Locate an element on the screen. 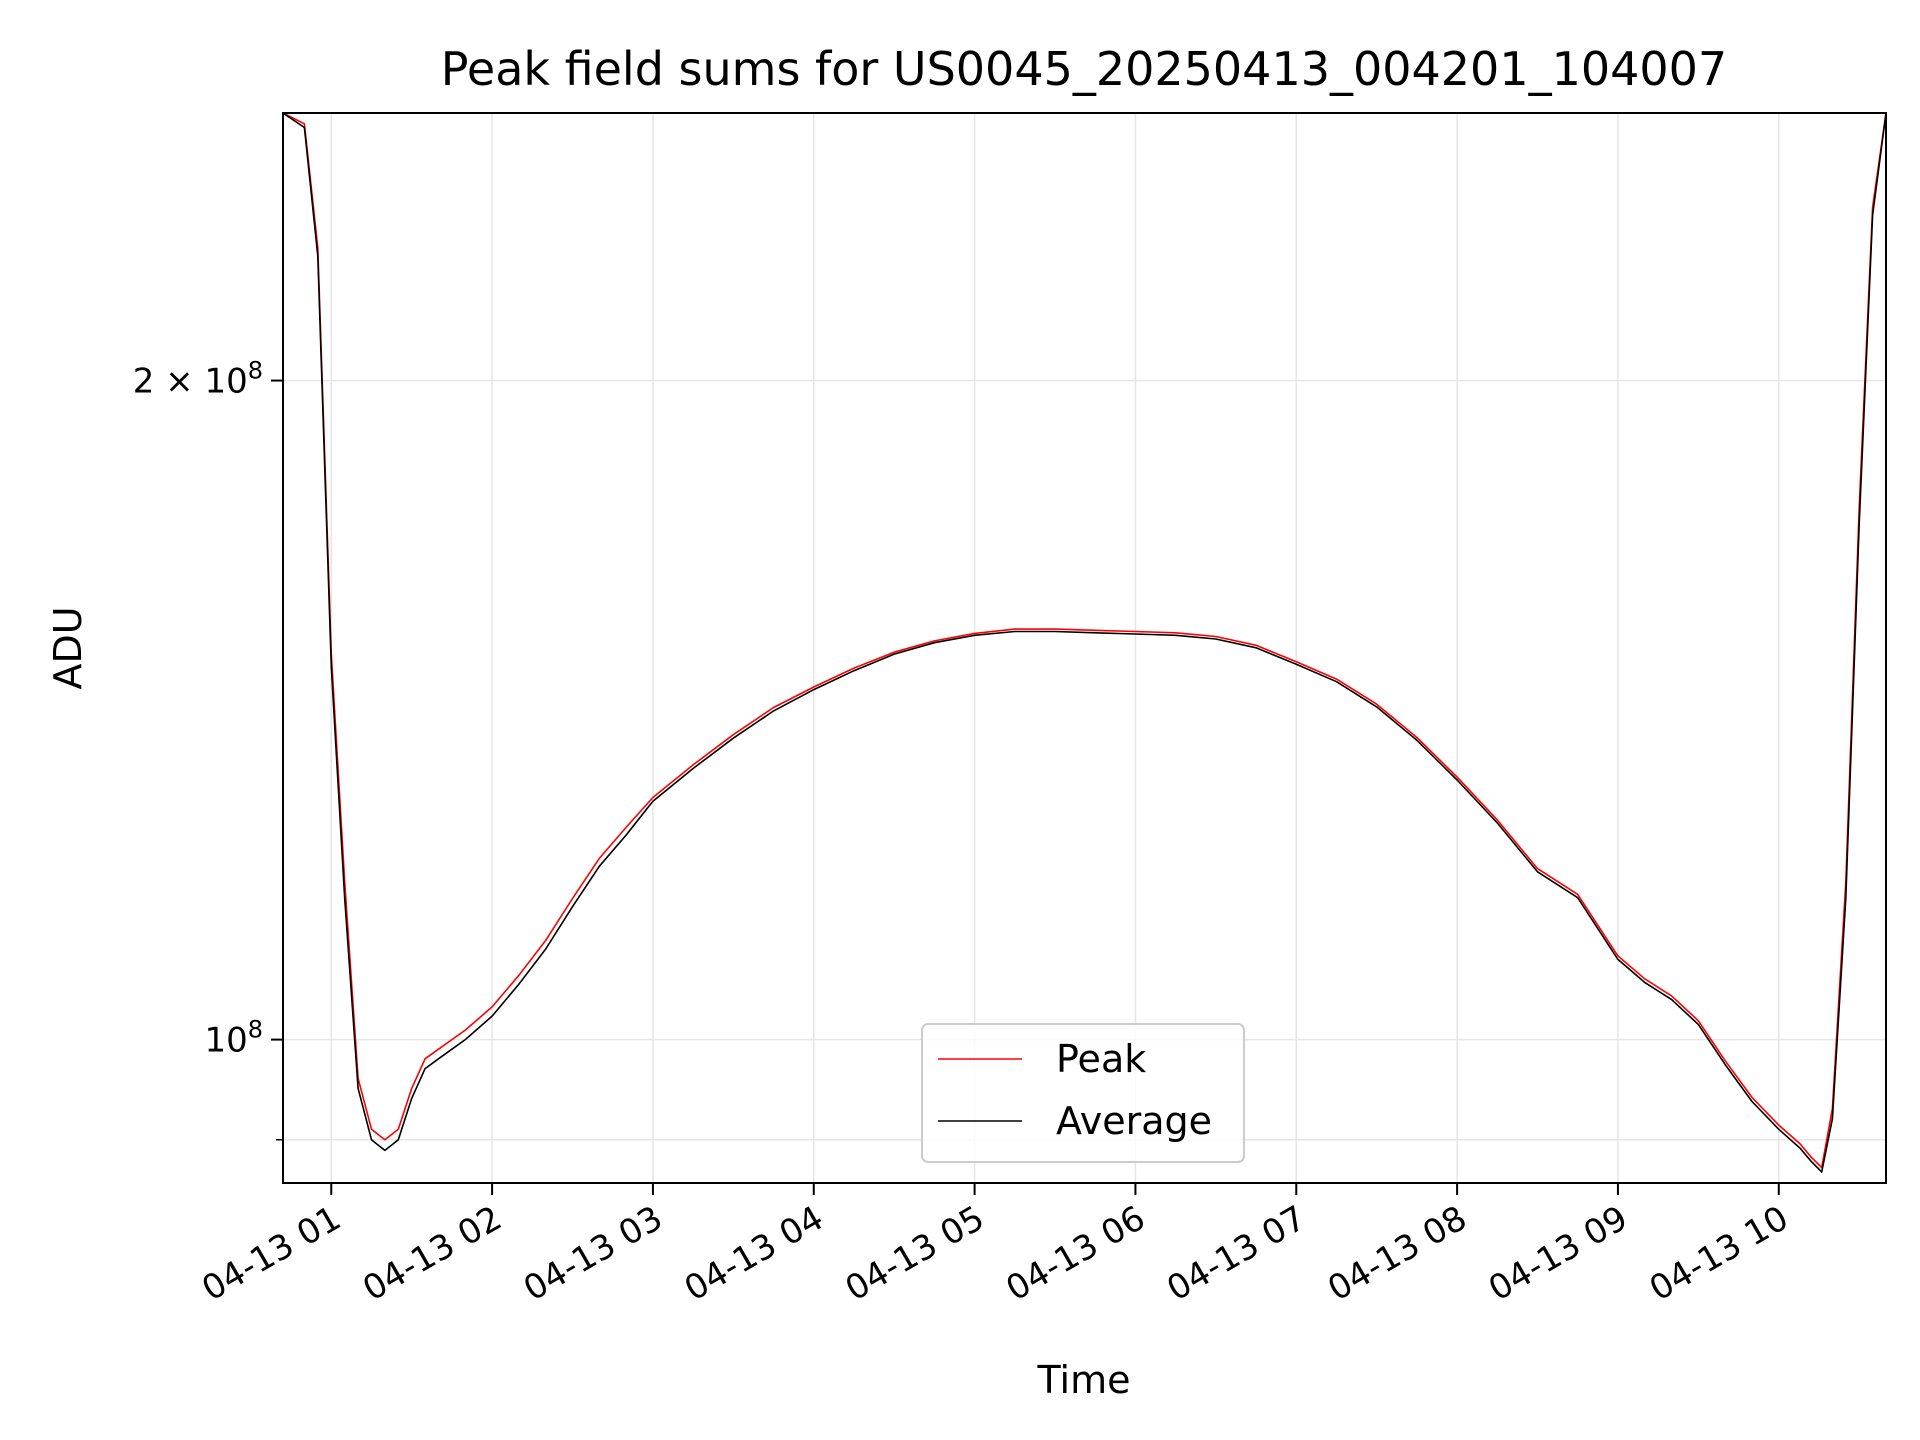 This screenshot has height=1440, width=1920. x-axis-label: Time is located at coordinates (1084, 1380).